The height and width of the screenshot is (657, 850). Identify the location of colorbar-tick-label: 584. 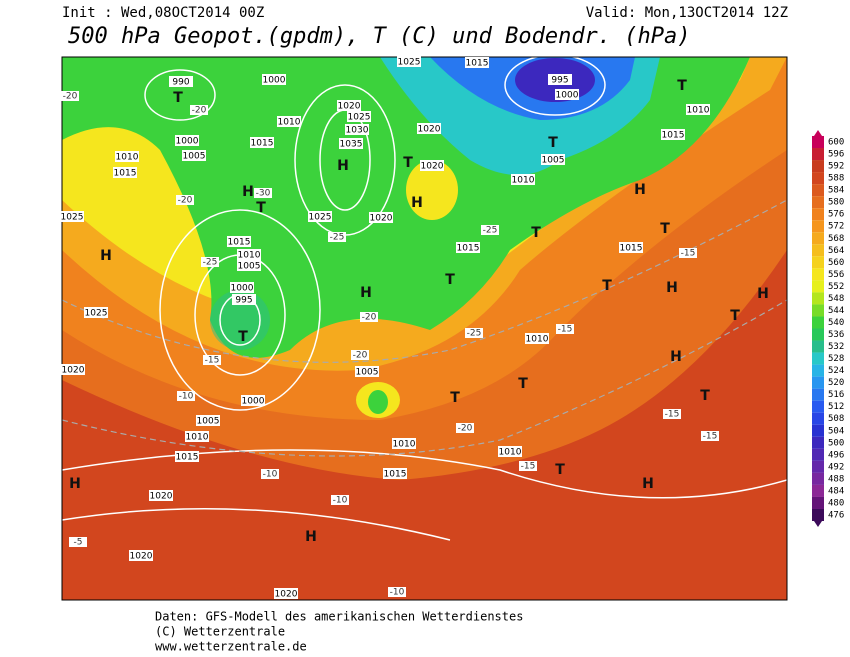
(836, 191).